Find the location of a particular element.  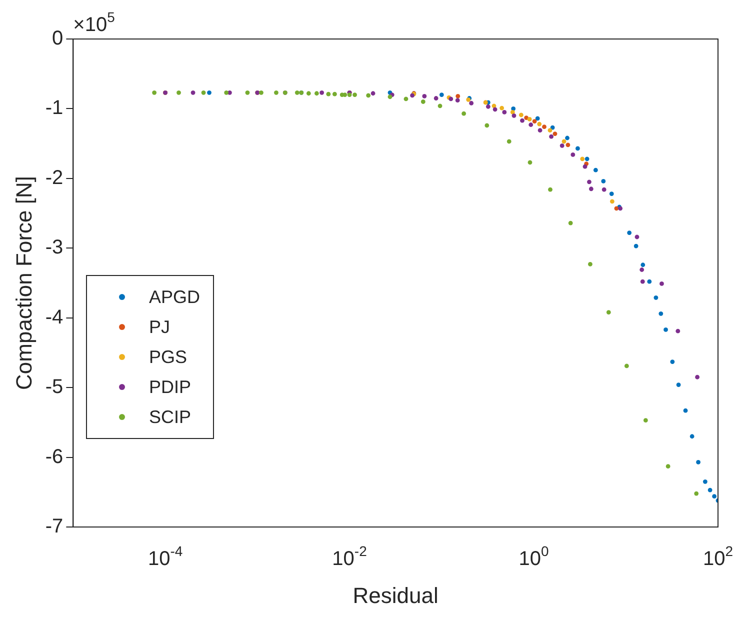

x-axis-title: Residual is located at coordinates (395, 595).